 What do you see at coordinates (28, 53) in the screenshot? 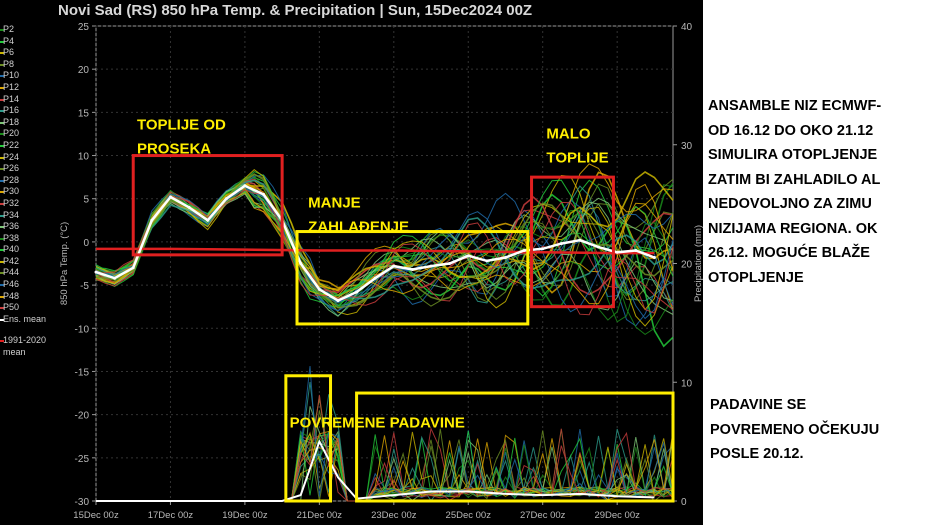
I see `legend-item: P6` at bounding box center [28, 53].